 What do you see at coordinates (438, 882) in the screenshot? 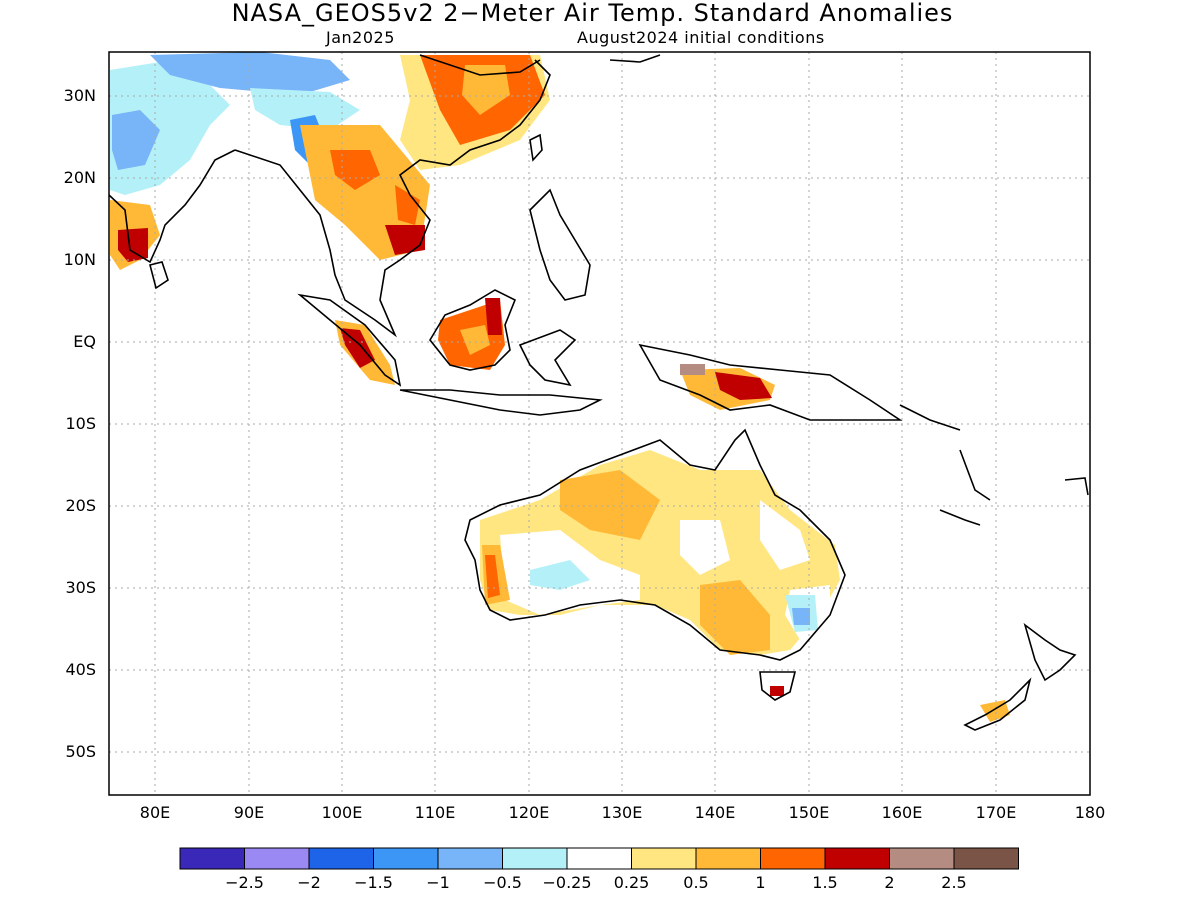
I see `colorbar-label: −1` at bounding box center [438, 882].